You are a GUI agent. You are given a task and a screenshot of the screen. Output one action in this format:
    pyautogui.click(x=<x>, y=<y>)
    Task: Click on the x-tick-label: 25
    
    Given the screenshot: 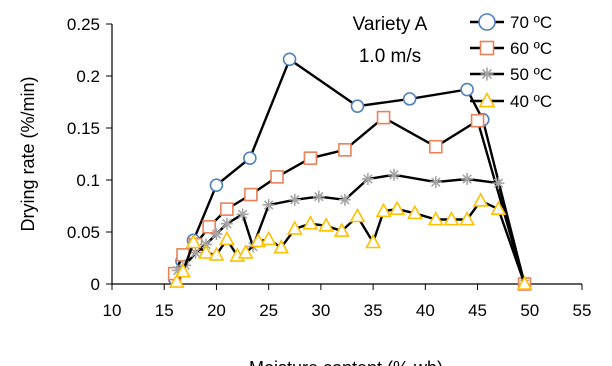 What is the action you would take?
    pyautogui.click(x=268, y=310)
    